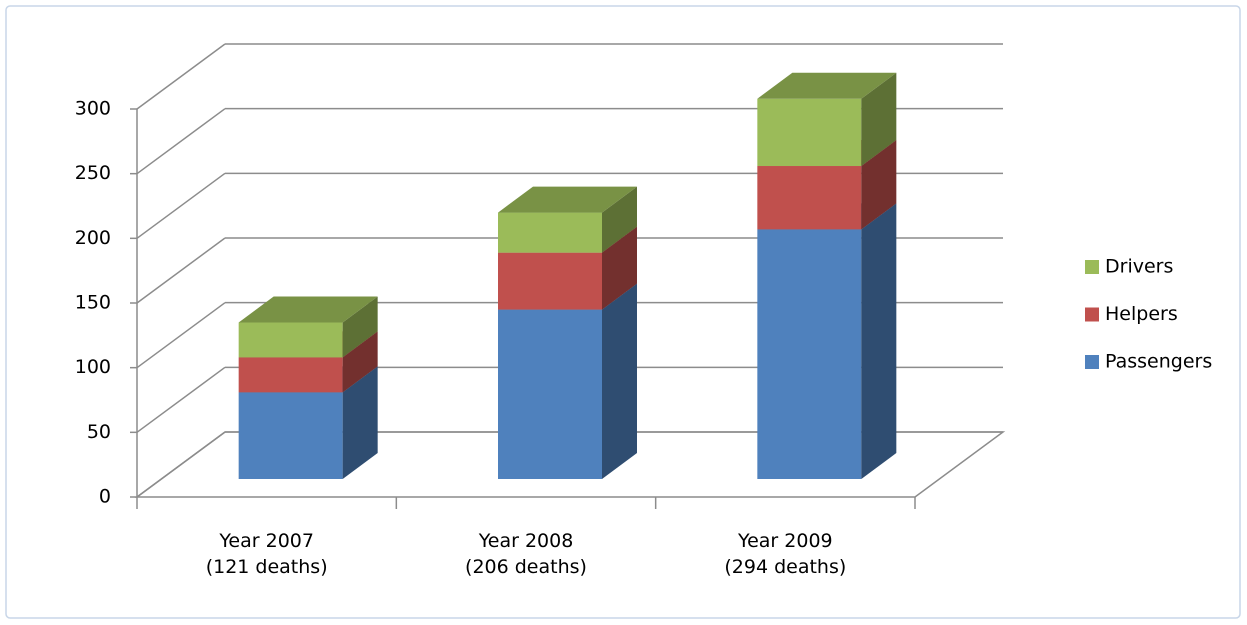  I want to click on y-tick-label: 150, so click(93, 303).